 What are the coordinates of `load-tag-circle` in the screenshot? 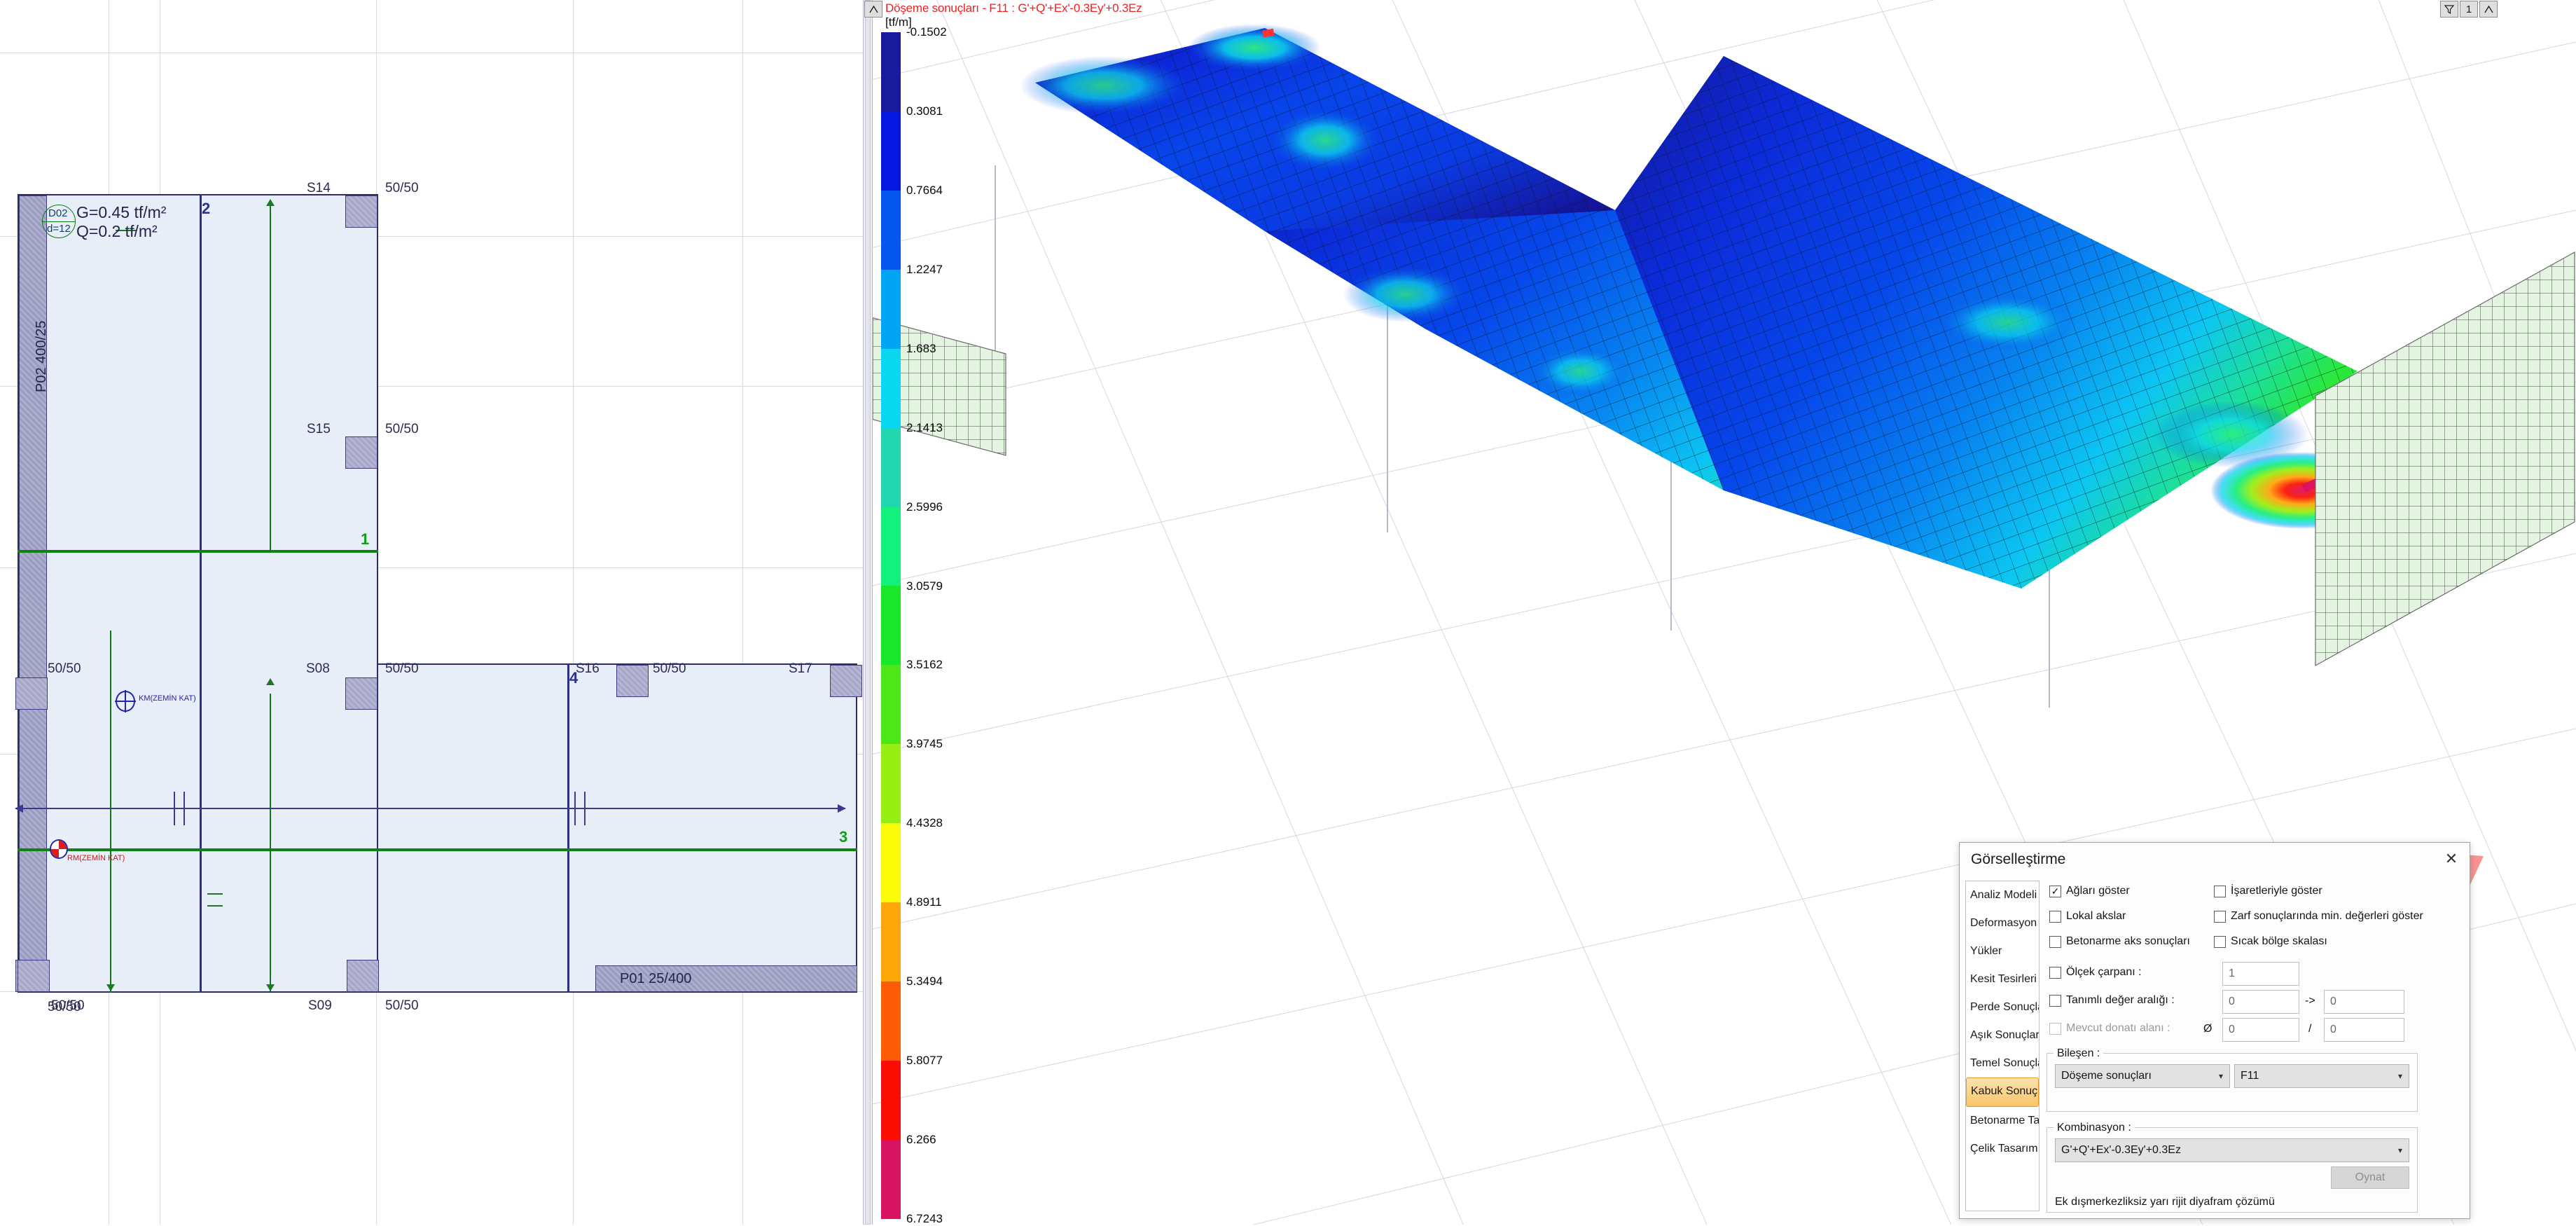 It's located at (59, 222).